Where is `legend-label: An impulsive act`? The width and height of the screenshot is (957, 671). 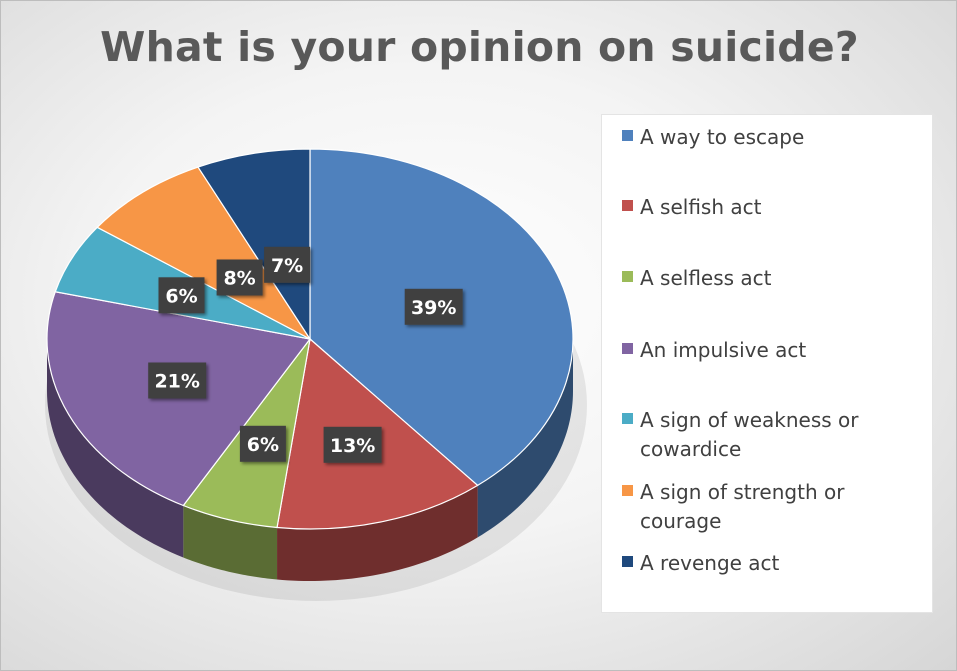 legend-label: An impulsive act is located at coordinates (723, 350).